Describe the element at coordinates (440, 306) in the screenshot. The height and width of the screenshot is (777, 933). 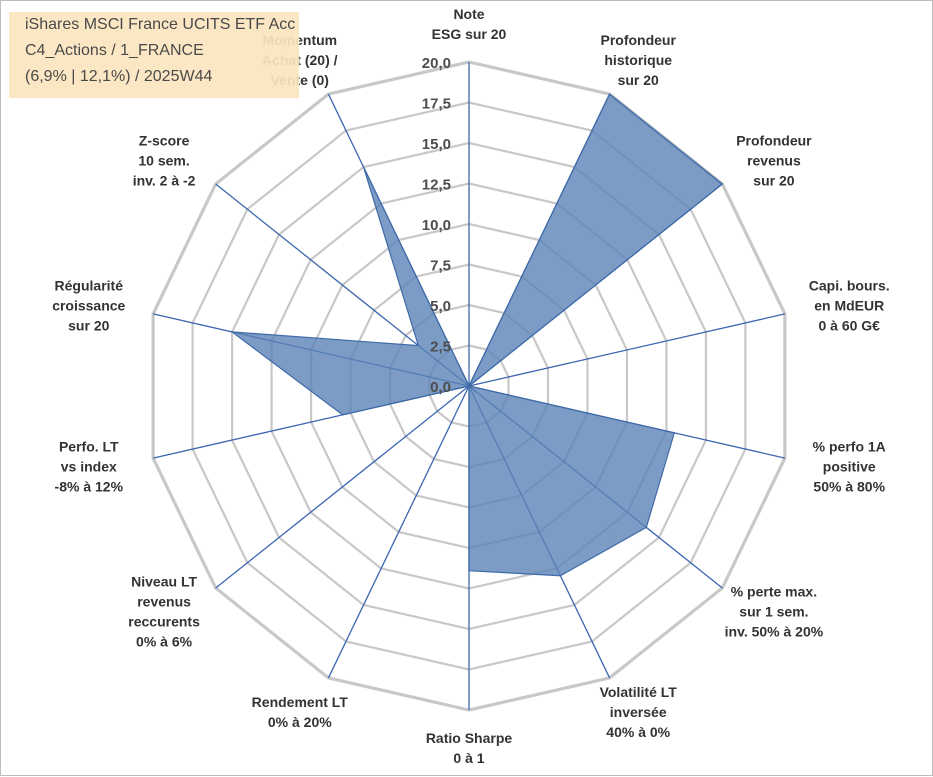
I see `tick-label: 5,0` at that location.